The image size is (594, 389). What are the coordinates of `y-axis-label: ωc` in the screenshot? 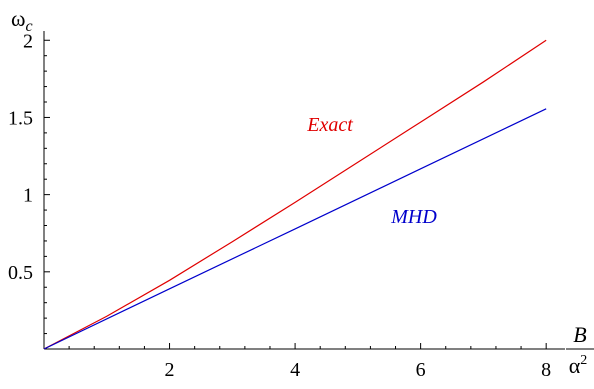 It's located at (22, 20).